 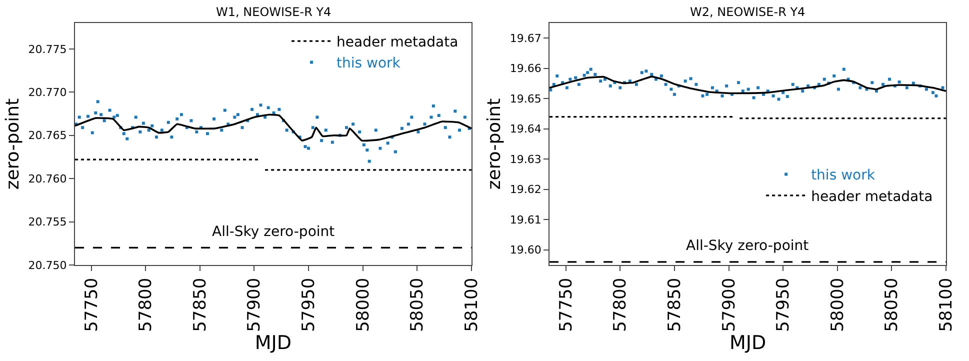 What do you see at coordinates (526, 250) in the screenshot?
I see `y-tick-label: 19.60` at bounding box center [526, 250].